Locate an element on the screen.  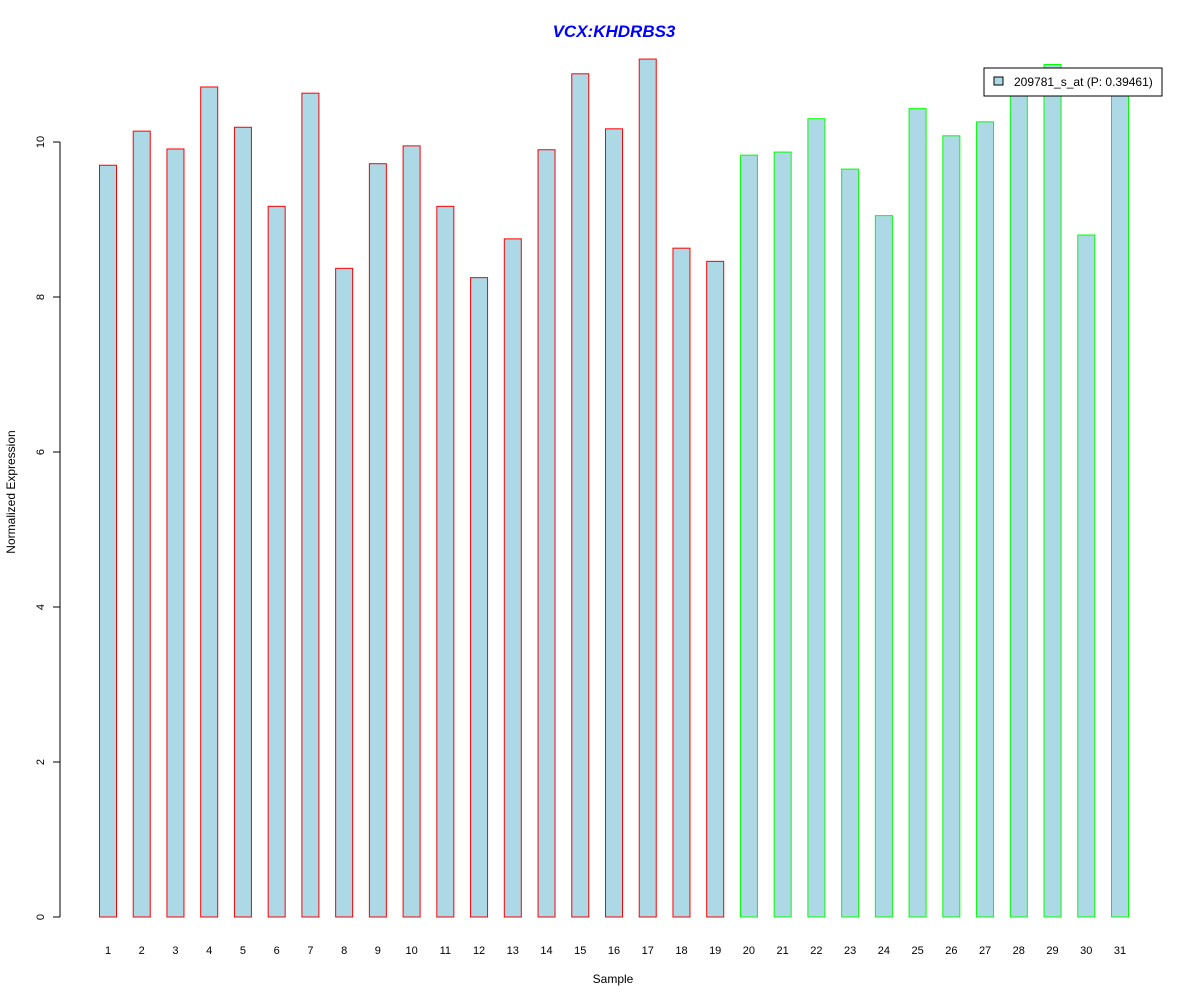
x-tick-label: 27 is located at coordinates (985, 951).